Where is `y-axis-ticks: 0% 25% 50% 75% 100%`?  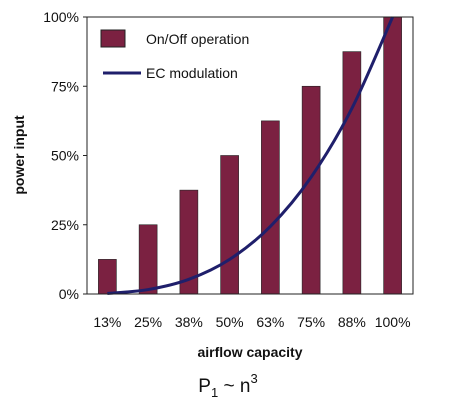 y-axis-ticks: 0% 25% 50% 75% 100% is located at coordinates (65, 155).